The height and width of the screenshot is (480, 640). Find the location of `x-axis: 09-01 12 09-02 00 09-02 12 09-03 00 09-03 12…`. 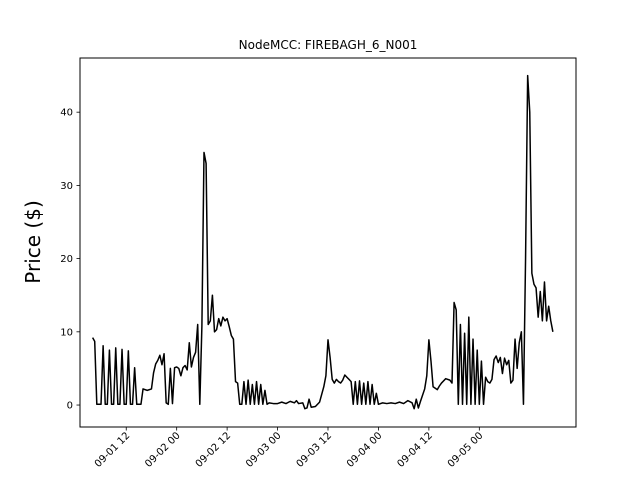

x-axis: 09-01 12 09-02 00 09-02 12 09-03 00 09-03 12… is located at coordinates (289, 448).